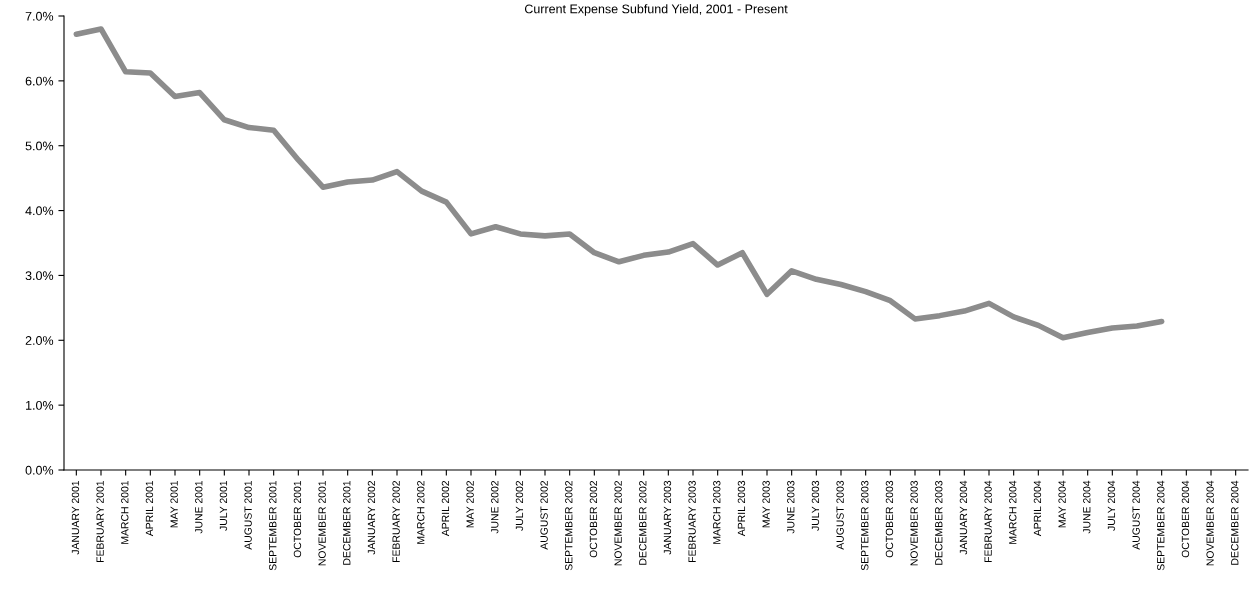 The height and width of the screenshot is (598, 1254). Describe the element at coordinates (988, 521) in the screenshot. I see `x-tick-label: FEBRUARY 2004` at that location.